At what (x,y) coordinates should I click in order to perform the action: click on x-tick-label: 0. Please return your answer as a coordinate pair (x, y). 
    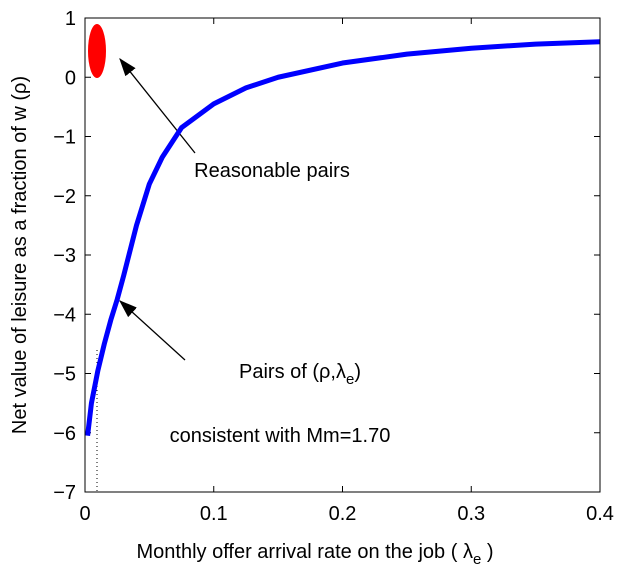
    Looking at the image, I should click on (84, 514).